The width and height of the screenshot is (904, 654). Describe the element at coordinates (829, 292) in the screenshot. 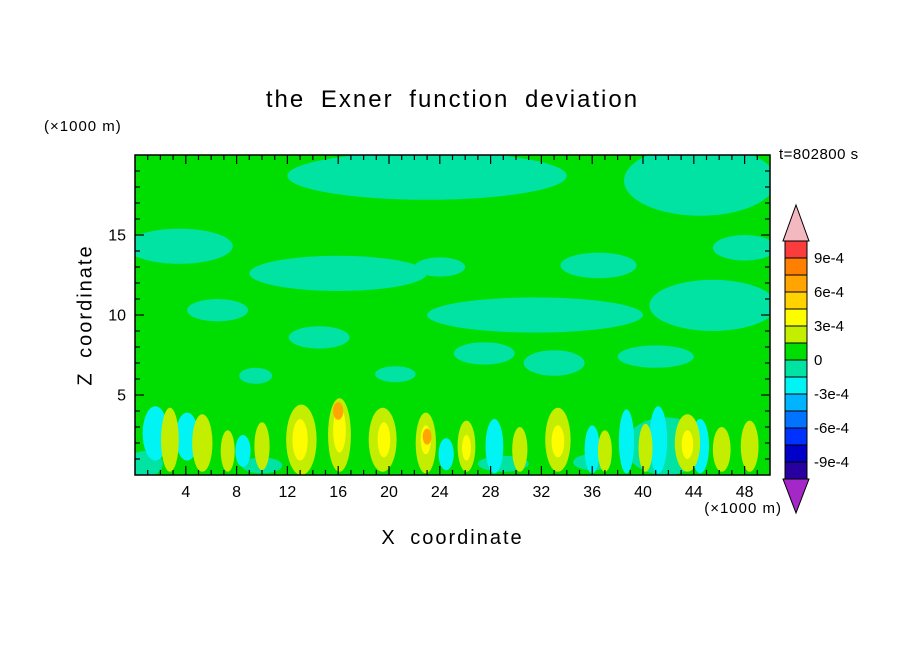

I see `colorbar-label: 6e-4` at that location.